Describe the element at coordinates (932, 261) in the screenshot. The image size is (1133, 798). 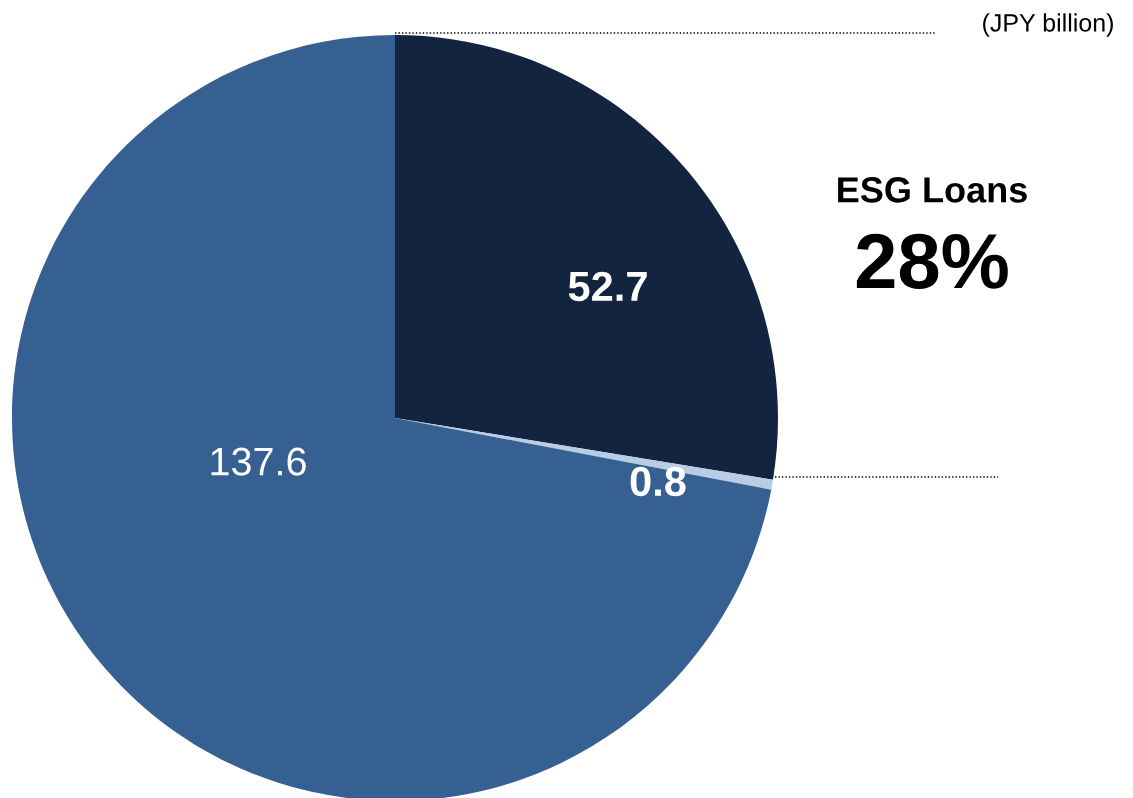
I see `text: 28%` at that location.